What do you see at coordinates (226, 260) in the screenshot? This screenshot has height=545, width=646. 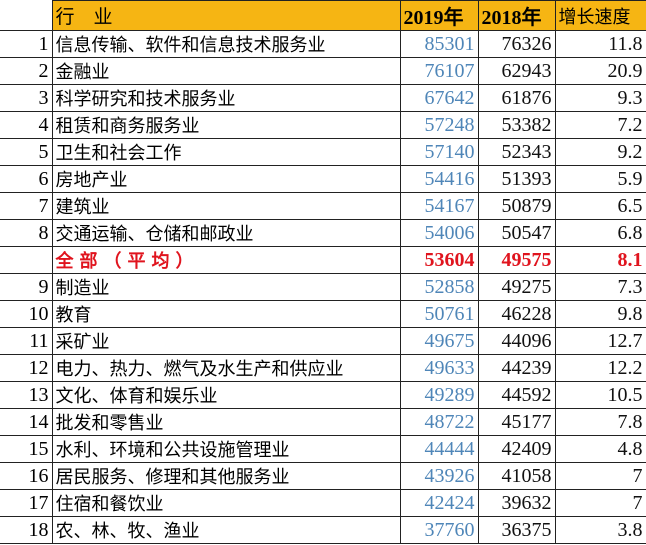 I see `industry-name: 全部（平均）` at bounding box center [226, 260].